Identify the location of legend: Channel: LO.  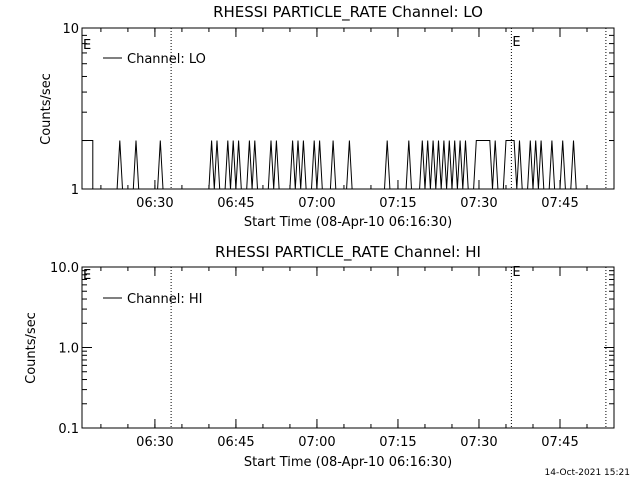
(154, 59).